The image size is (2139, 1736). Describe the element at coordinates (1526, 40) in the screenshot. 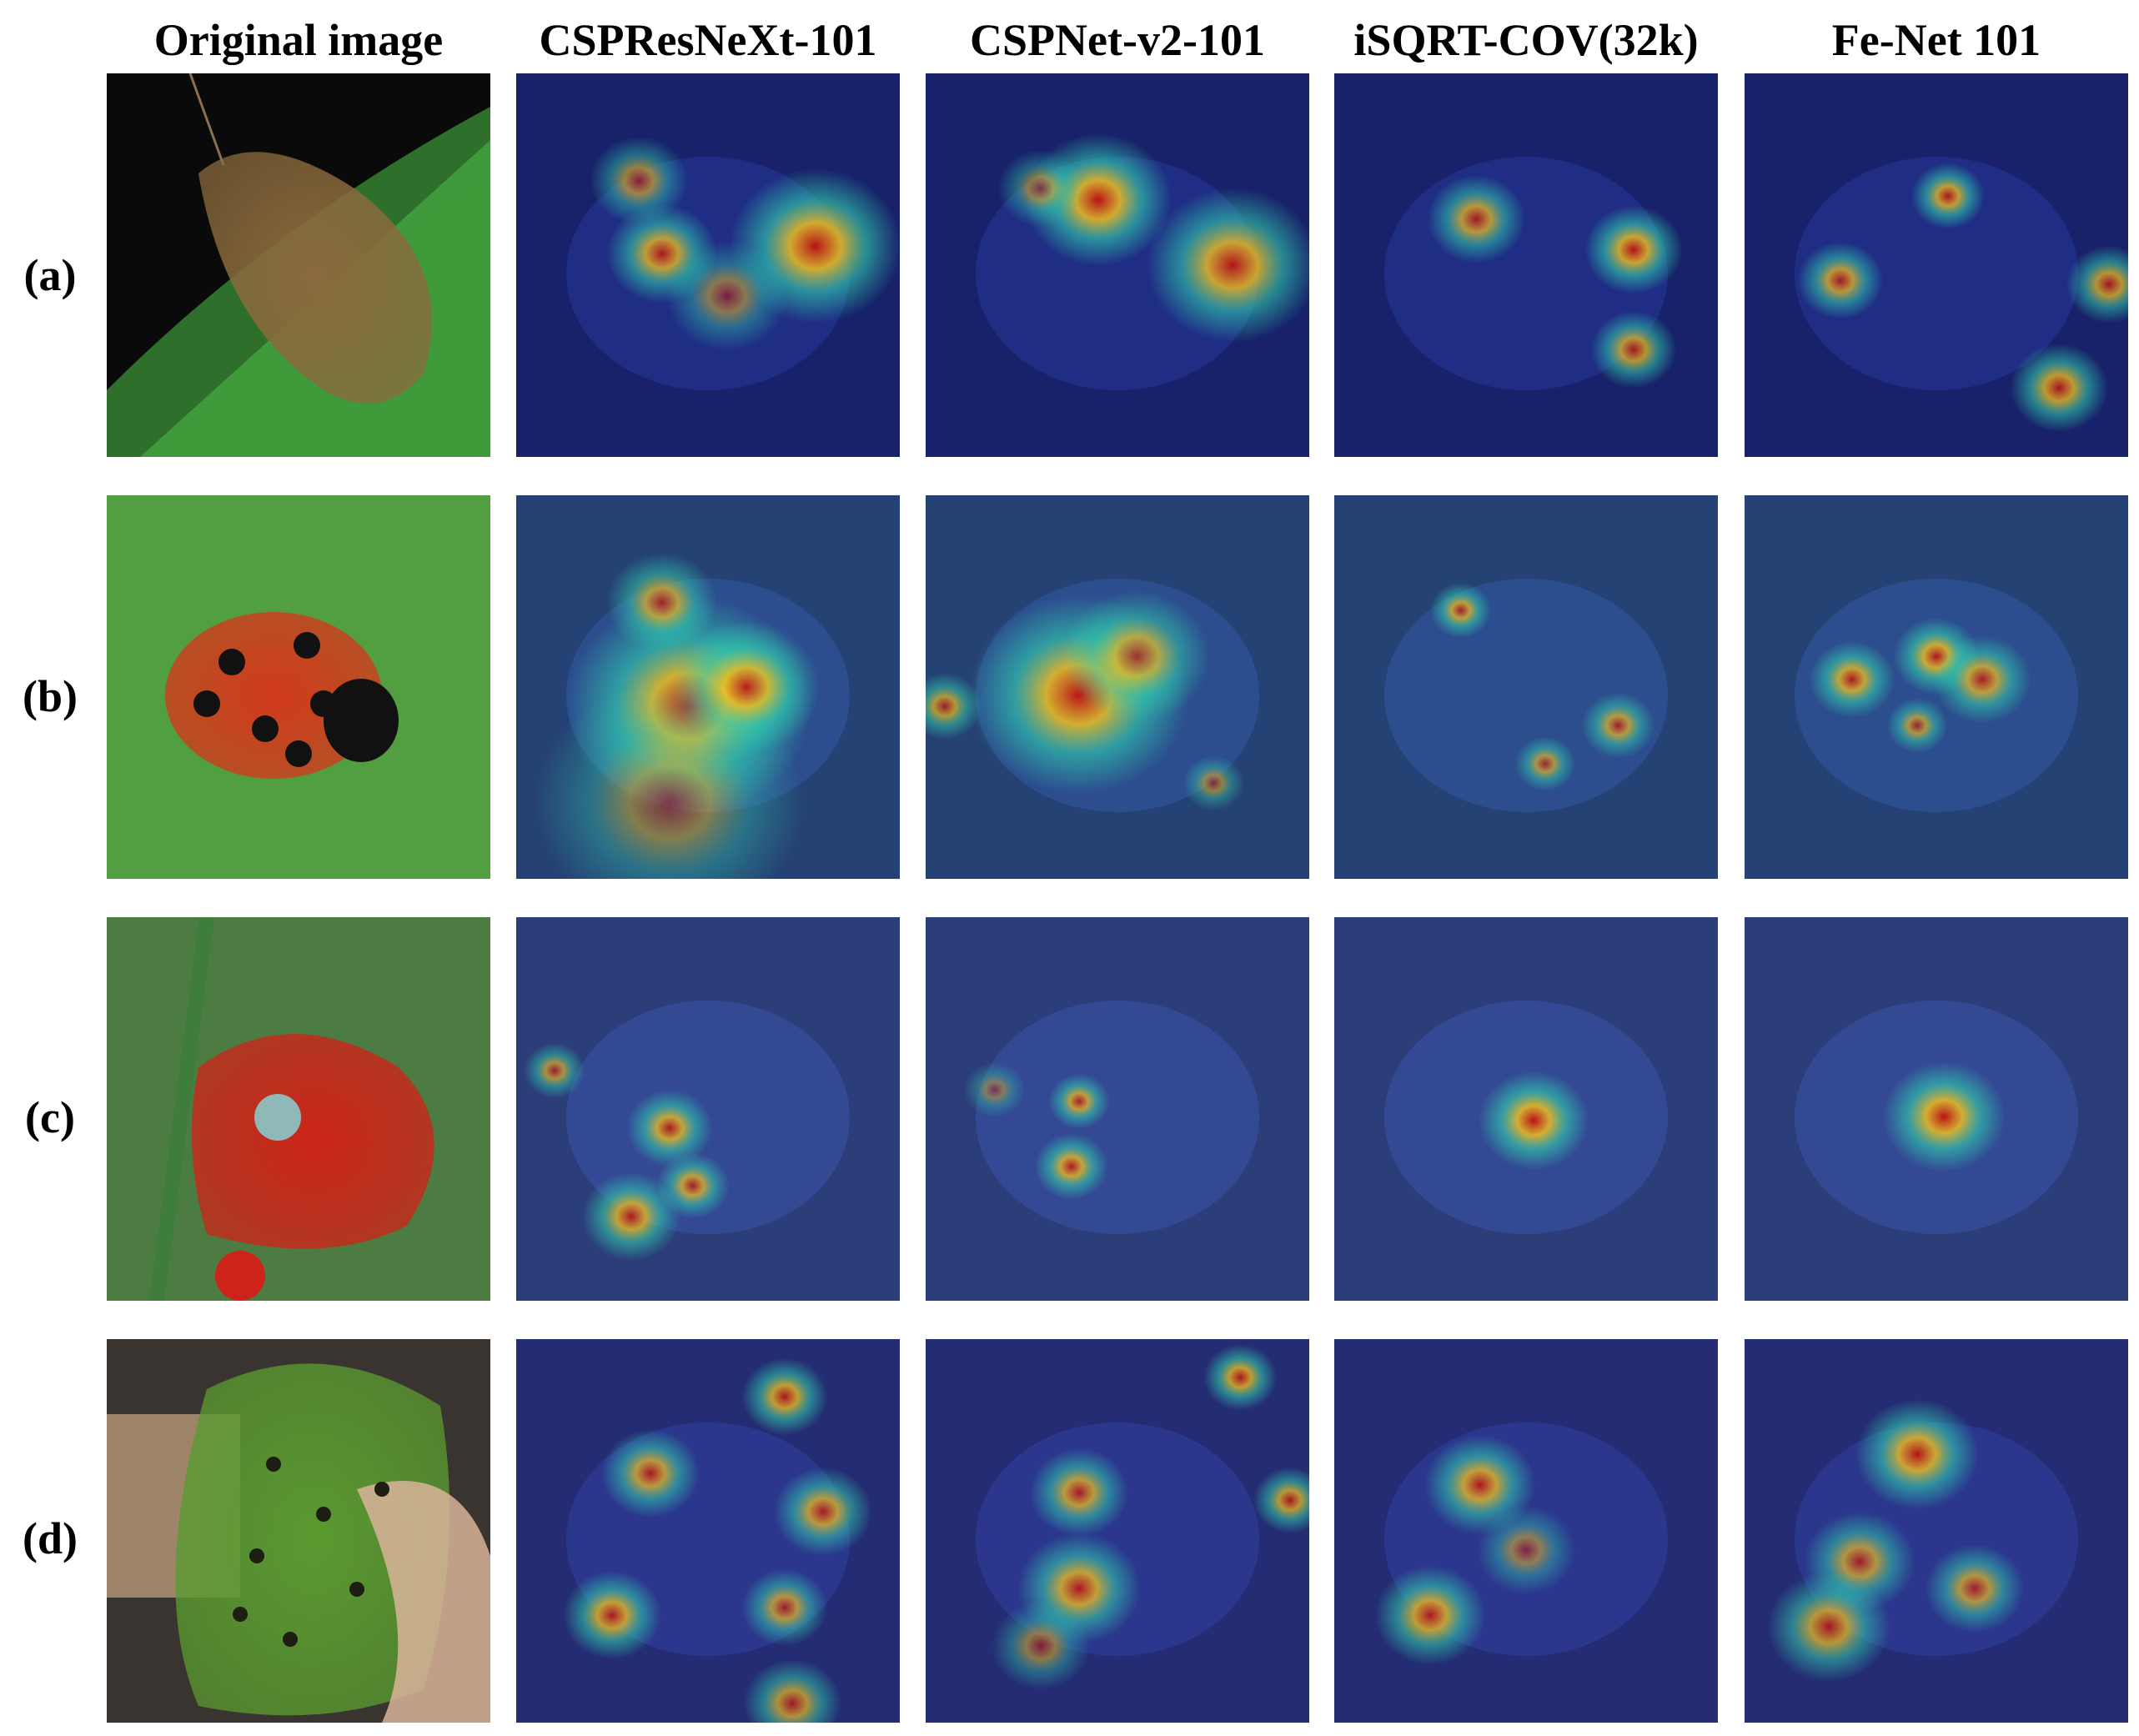

I see `column-header-isqrt: iSQRT-COV(32k)` at that location.